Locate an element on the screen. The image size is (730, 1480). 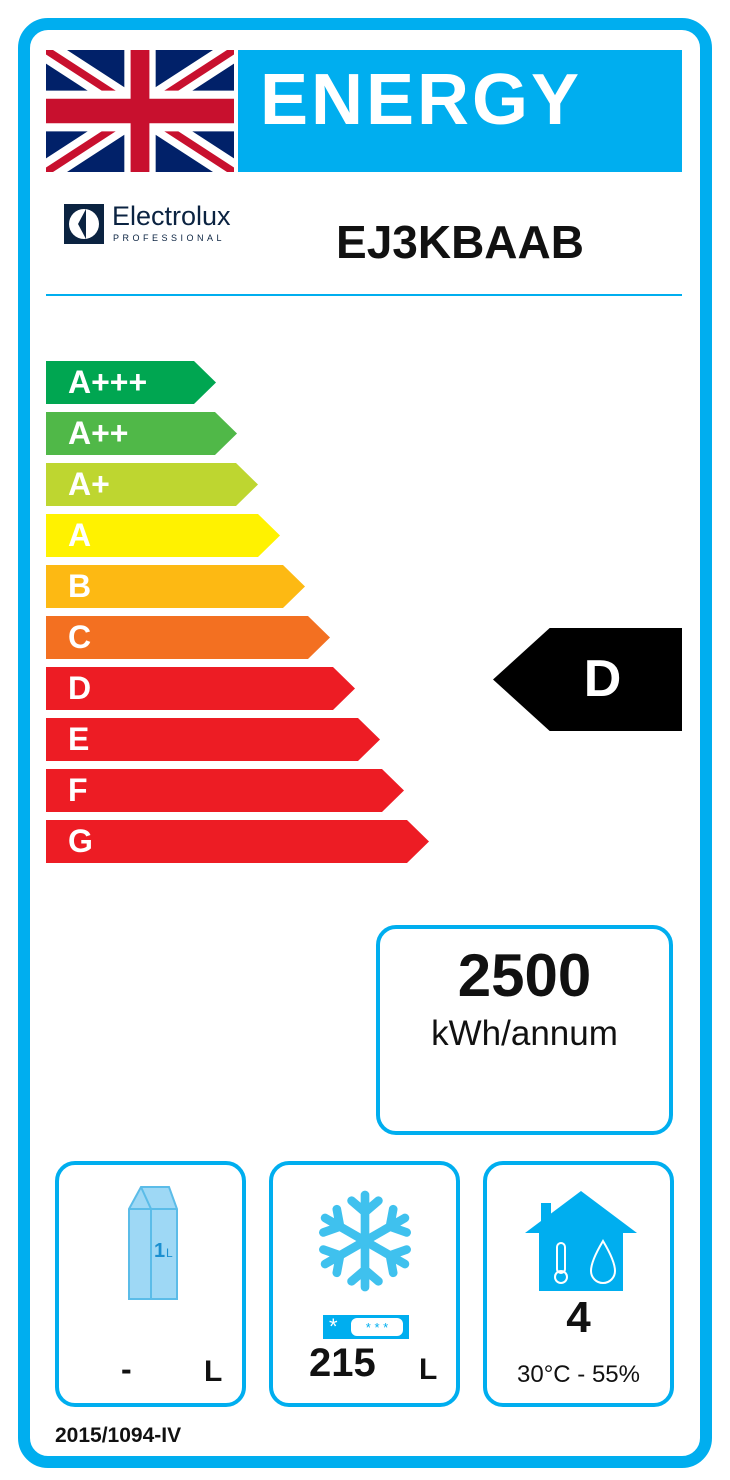
regulation-ref: 2015/1094-IV is located at coordinates (118, 1435).